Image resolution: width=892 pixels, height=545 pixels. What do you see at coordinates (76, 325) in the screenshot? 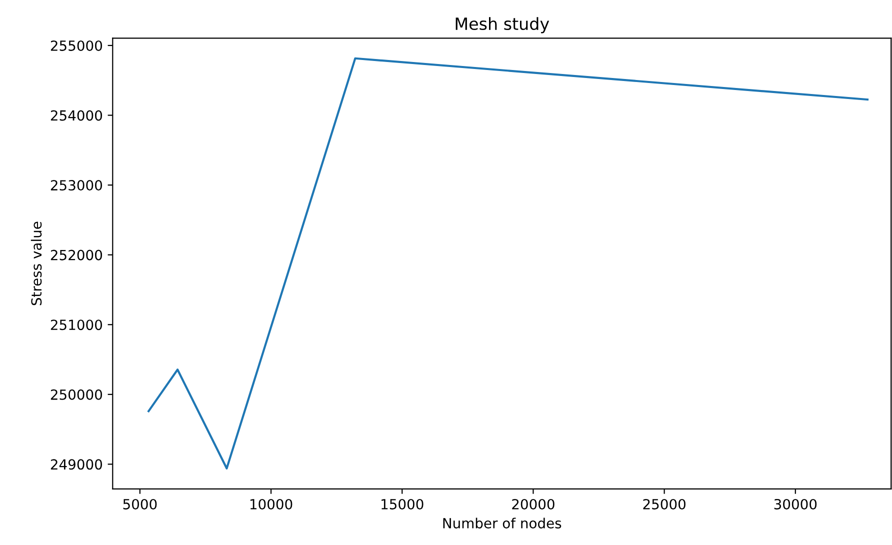
I see `y-tick-label: 251000` at bounding box center [76, 325].